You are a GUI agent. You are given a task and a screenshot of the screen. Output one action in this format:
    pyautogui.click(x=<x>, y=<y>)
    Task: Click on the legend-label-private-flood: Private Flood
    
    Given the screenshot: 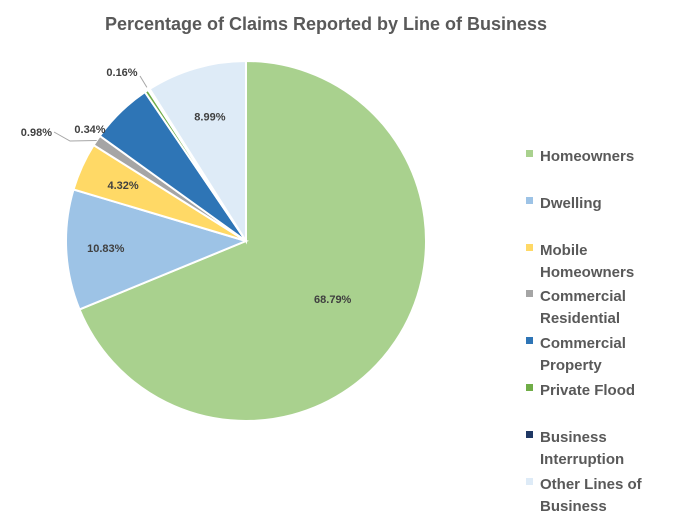 What is the action you would take?
    pyautogui.click(x=587, y=390)
    